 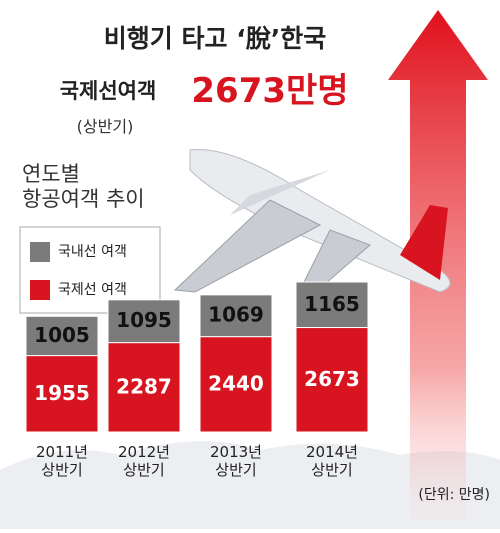 I want to click on value-label: 1955, so click(x=62, y=392).